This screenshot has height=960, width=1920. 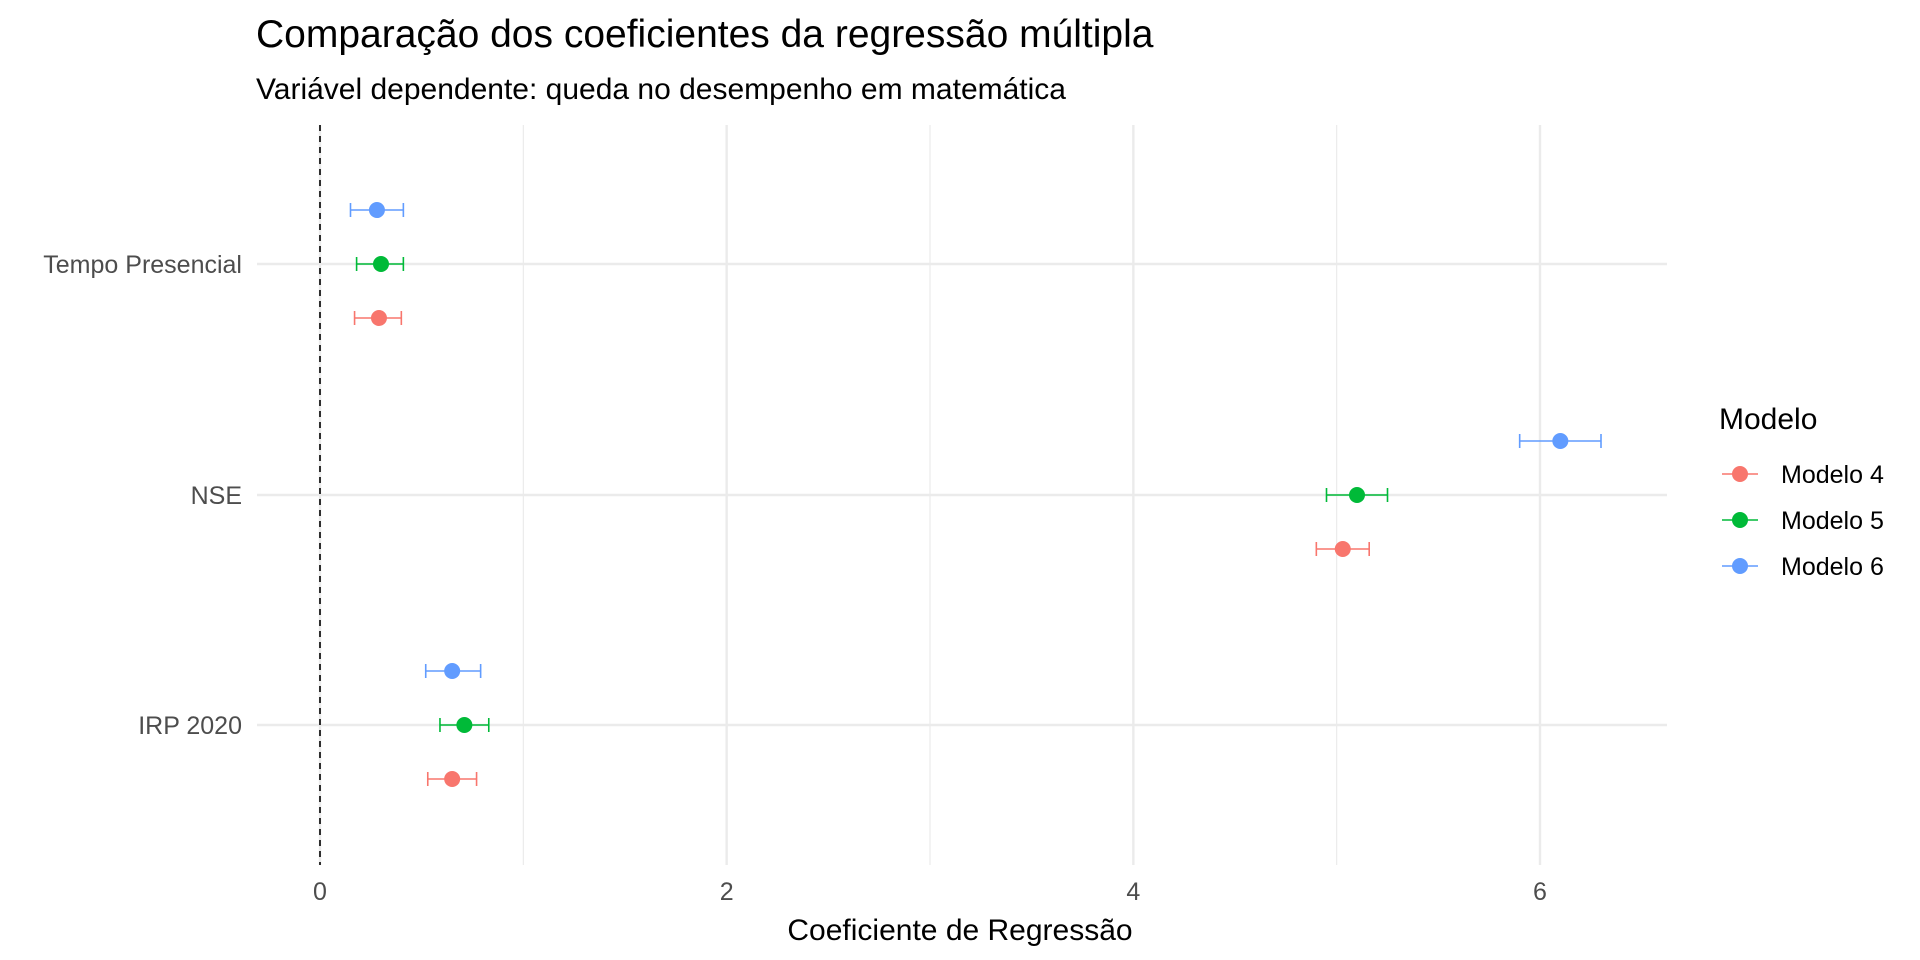 I want to click on legend: Modelo Modelo 4 Modelo 5 Modelo 6, so click(x=1801, y=492).